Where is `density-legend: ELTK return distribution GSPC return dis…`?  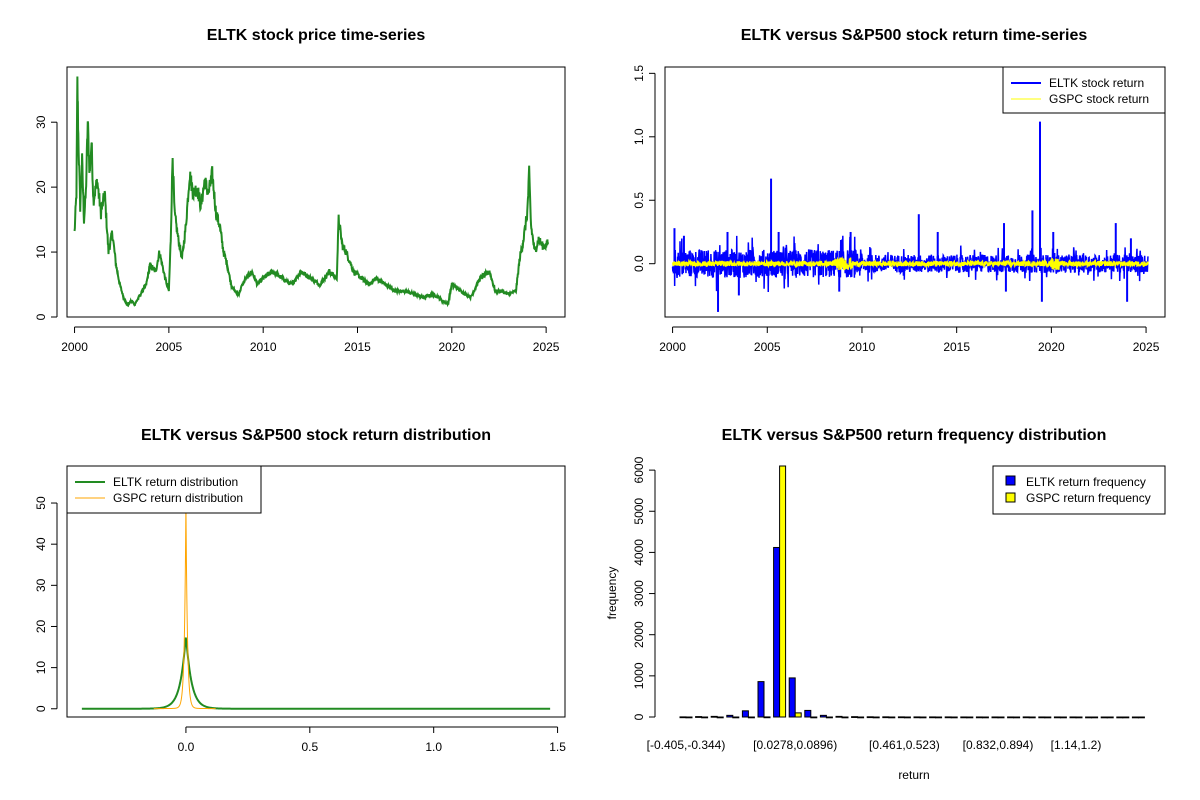
density-legend: ELTK return distribution GSPC return dis… is located at coordinates (164, 489).